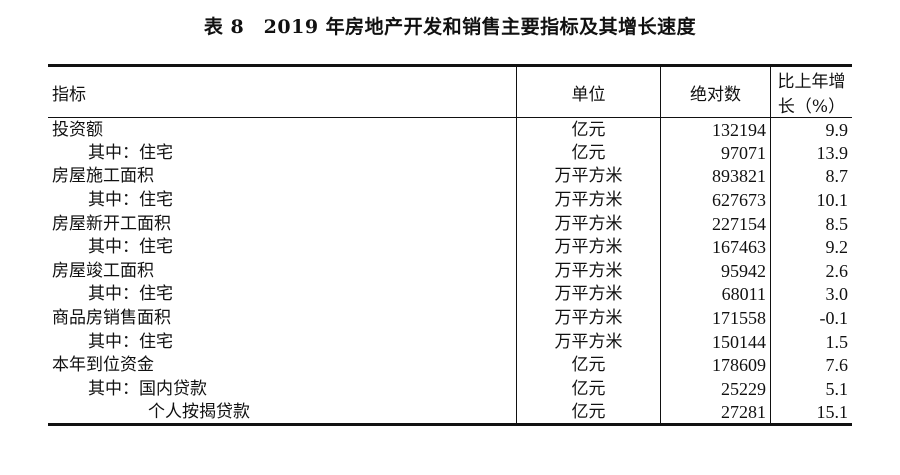 This screenshot has height=475, width=900. I want to click on growth-cell: 9.2, so click(811, 247).